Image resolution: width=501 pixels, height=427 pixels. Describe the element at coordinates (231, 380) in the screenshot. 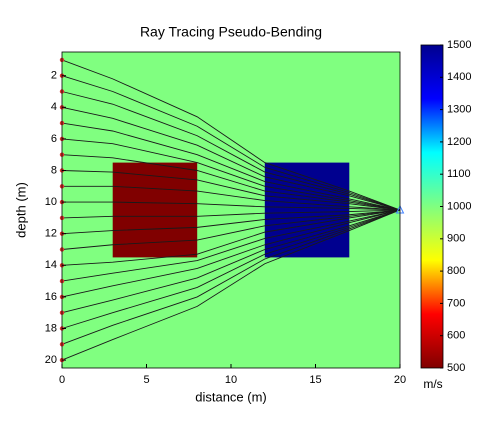

I see `x-tick-label: 10` at that location.